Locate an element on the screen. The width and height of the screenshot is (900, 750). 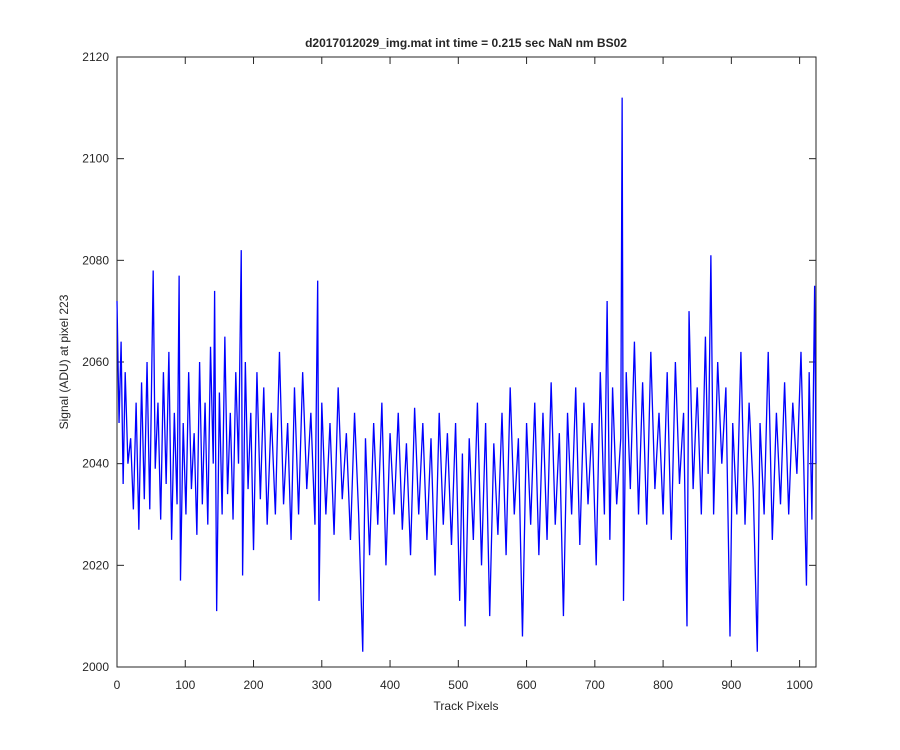
y-tick-label: 2000 is located at coordinates (95, 667).